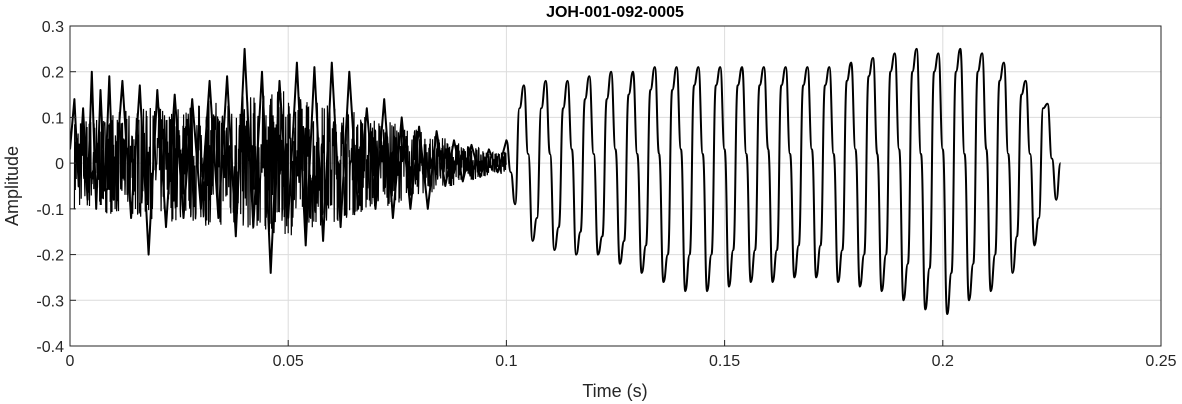 The height and width of the screenshot is (404, 1182). What do you see at coordinates (290, 163) in the screenshot?
I see `noise-texture` at bounding box center [290, 163].